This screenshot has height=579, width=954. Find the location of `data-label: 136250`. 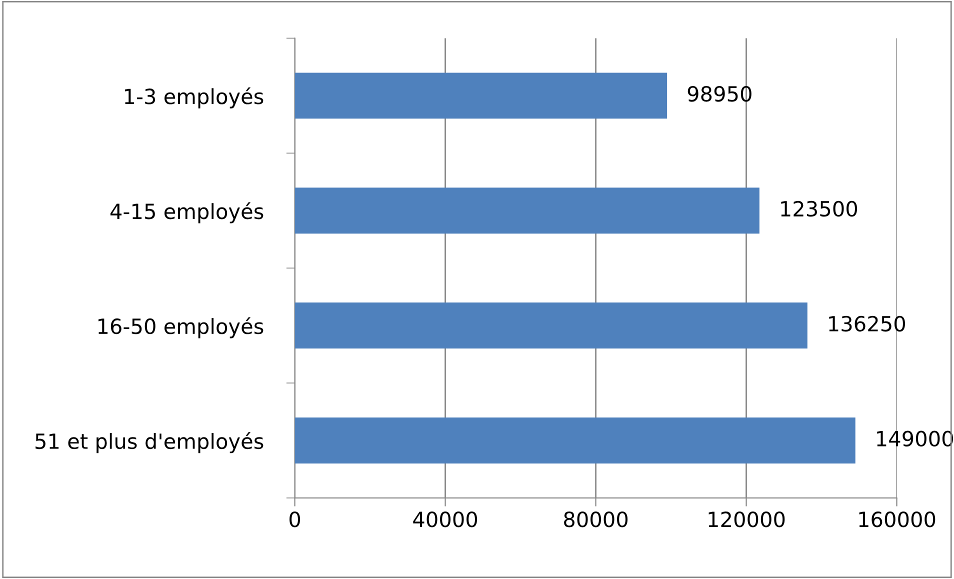

data-label: 136250 is located at coordinates (867, 324).